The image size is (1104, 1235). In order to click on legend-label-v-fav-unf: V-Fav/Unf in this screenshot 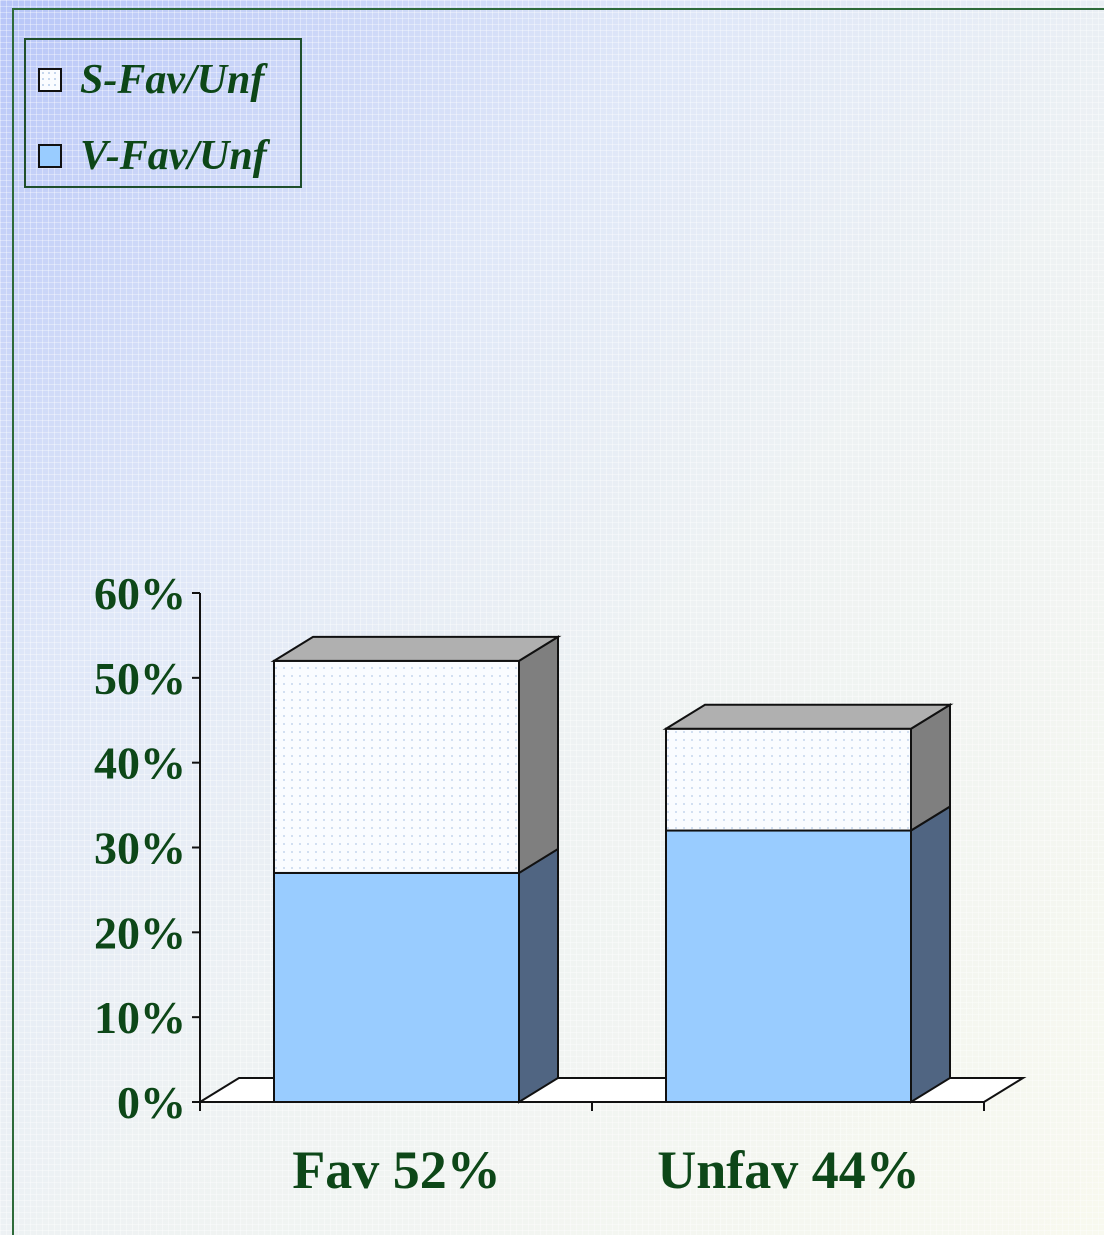, I will do `click(173, 156)`.